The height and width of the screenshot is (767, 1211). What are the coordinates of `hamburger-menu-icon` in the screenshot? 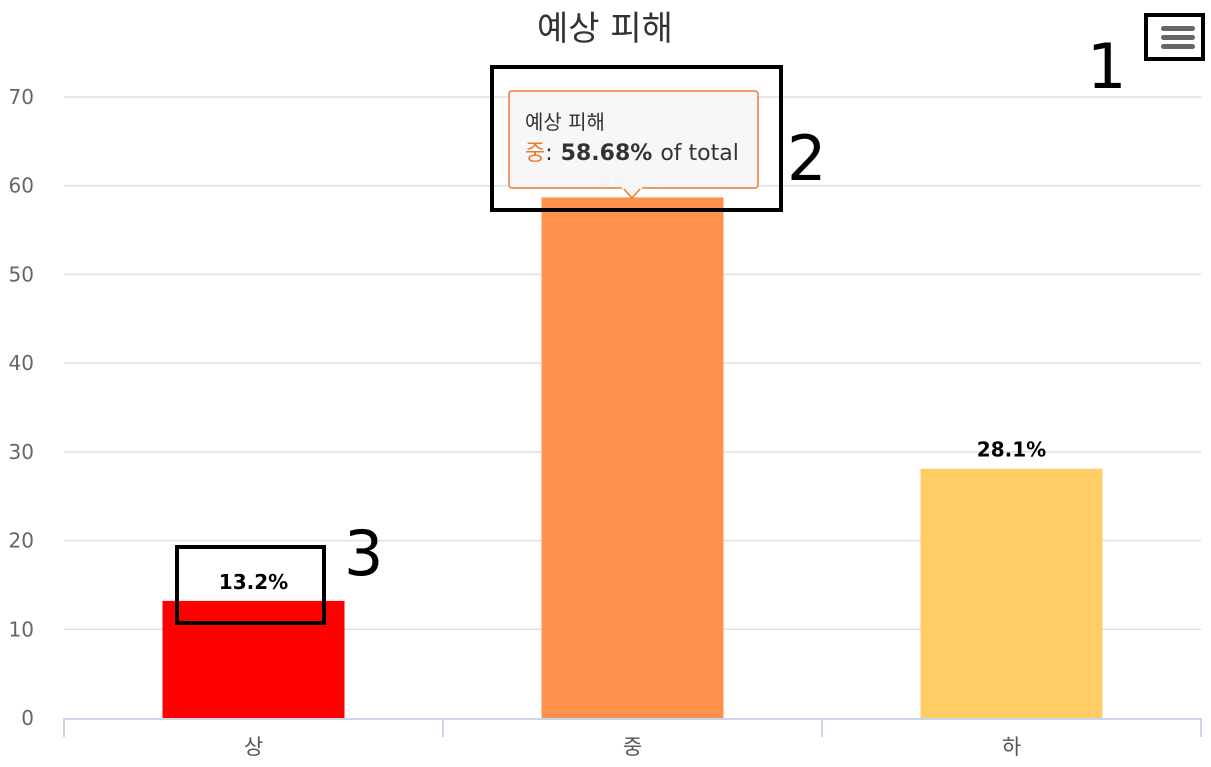 It's located at (1178, 37).